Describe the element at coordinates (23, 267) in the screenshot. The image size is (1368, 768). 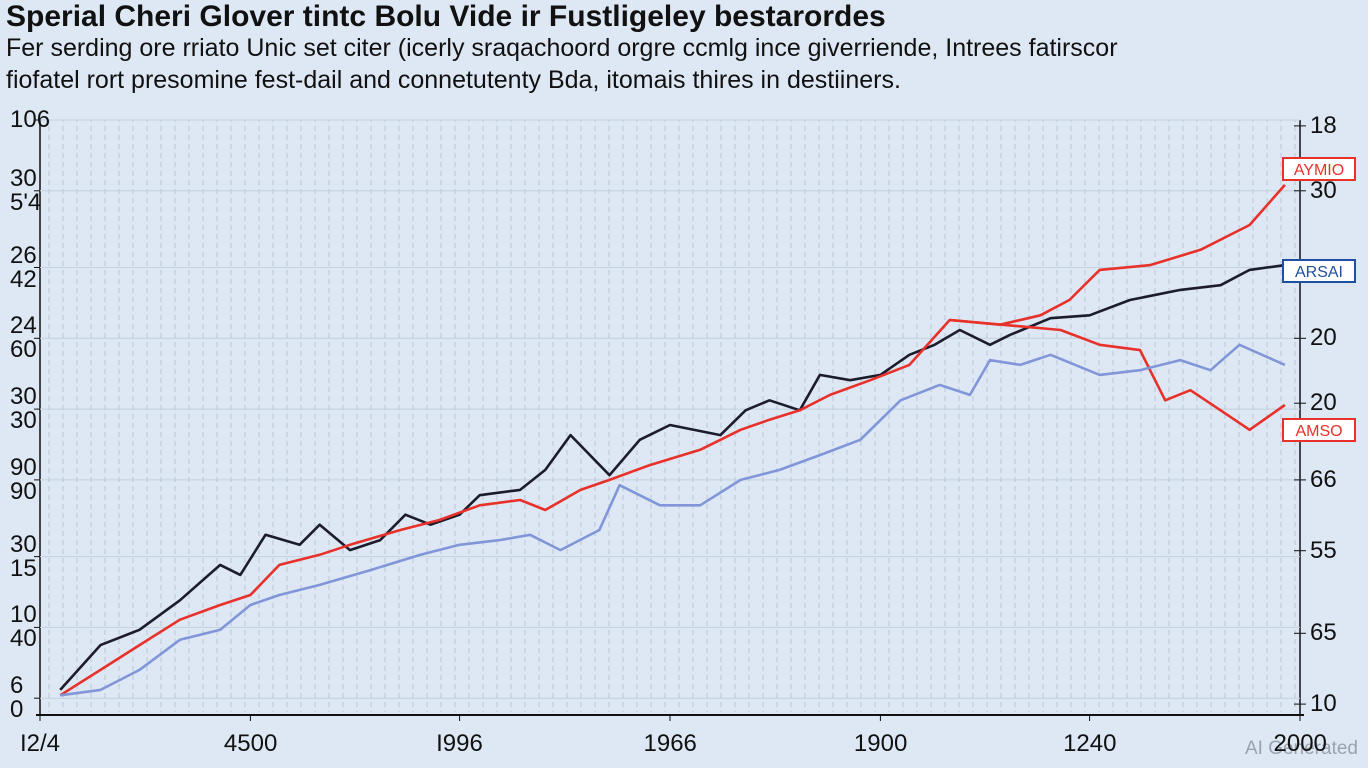
I see `y-tick-label: 26 42` at that location.